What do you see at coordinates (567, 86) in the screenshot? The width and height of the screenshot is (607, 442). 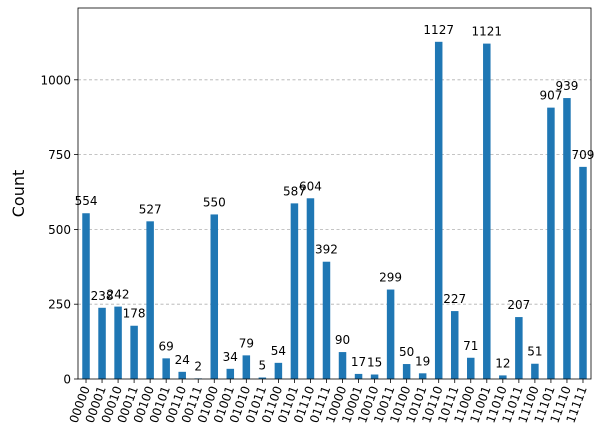 I see `bar-value-label: 939` at bounding box center [567, 86].